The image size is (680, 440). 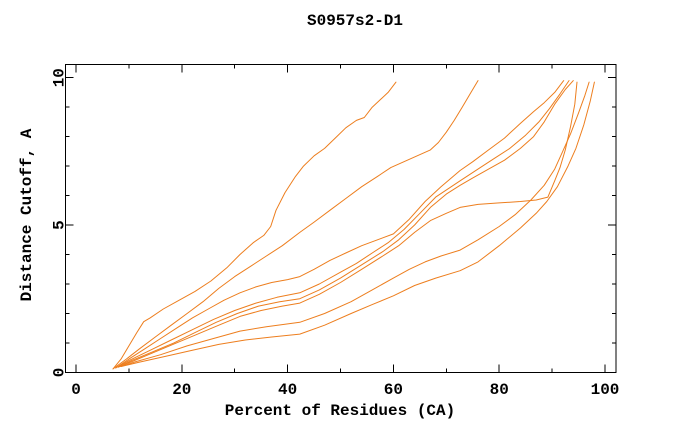 What do you see at coordinates (181, 390) in the screenshot?
I see `x-tick-label: 20` at bounding box center [181, 390].